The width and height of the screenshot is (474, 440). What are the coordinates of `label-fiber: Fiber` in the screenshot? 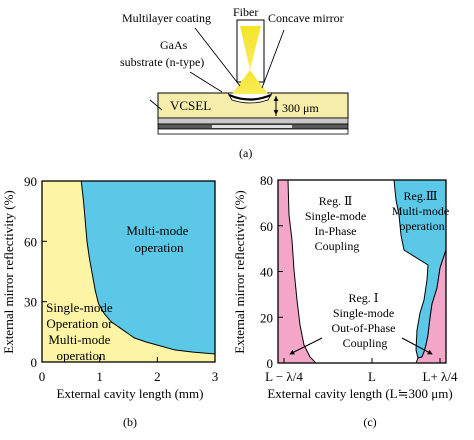 It's located at (245, 12).